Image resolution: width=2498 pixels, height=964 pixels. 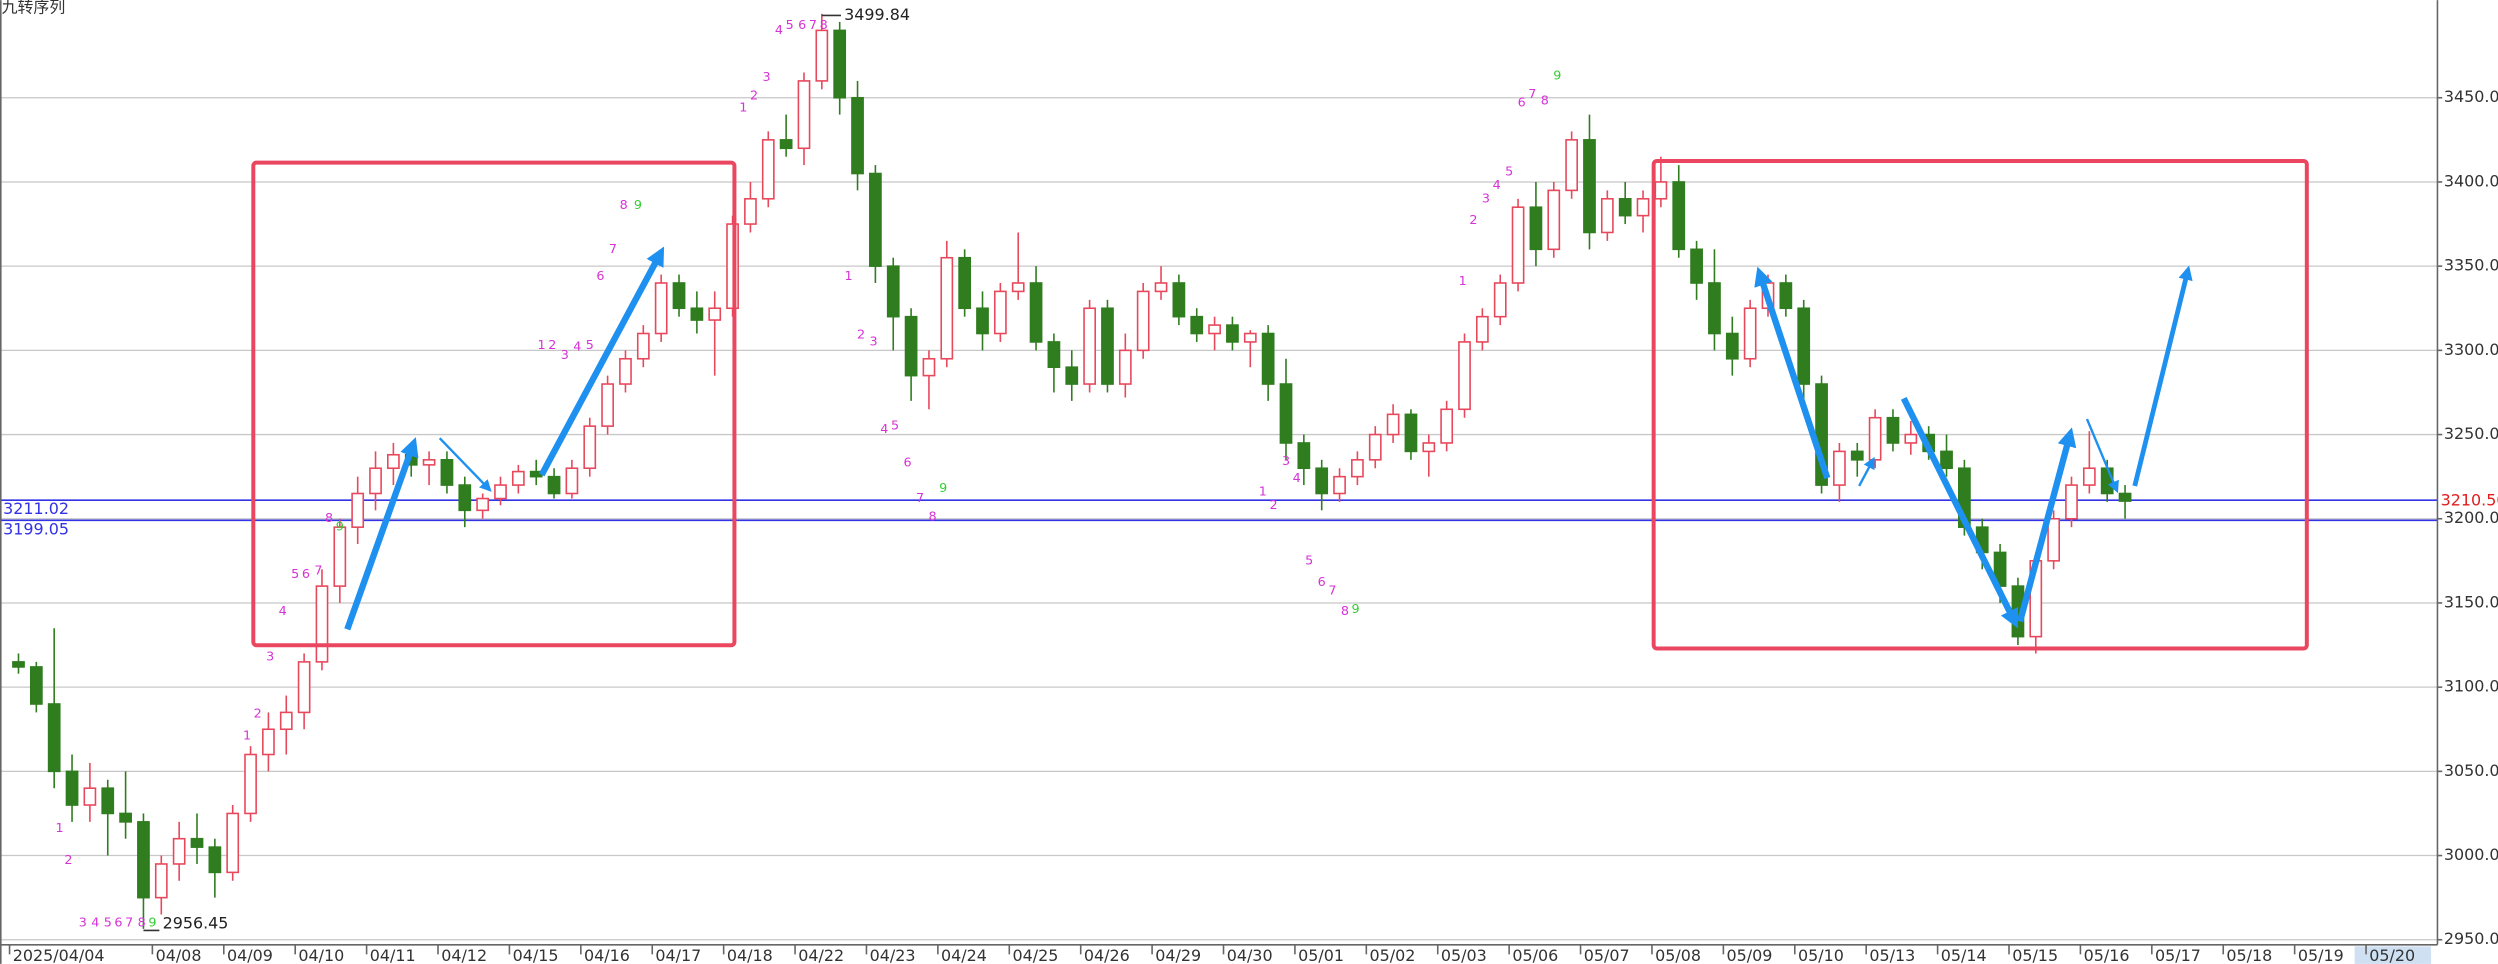 What do you see at coordinates (2107, 955) in the screenshot?
I see `x-tick-label: 05/16` at bounding box center [2107, 955].